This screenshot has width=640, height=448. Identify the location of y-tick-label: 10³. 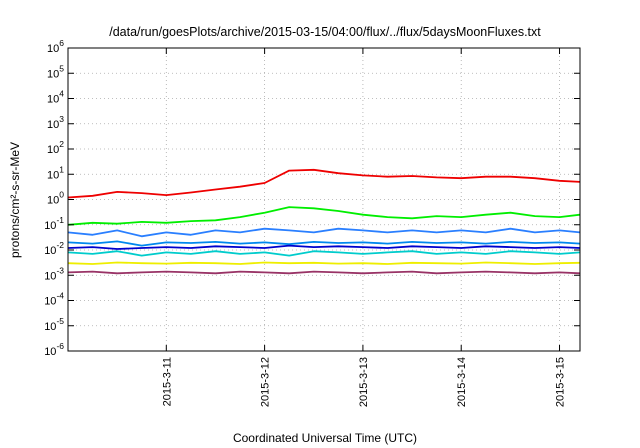
(55, 122).